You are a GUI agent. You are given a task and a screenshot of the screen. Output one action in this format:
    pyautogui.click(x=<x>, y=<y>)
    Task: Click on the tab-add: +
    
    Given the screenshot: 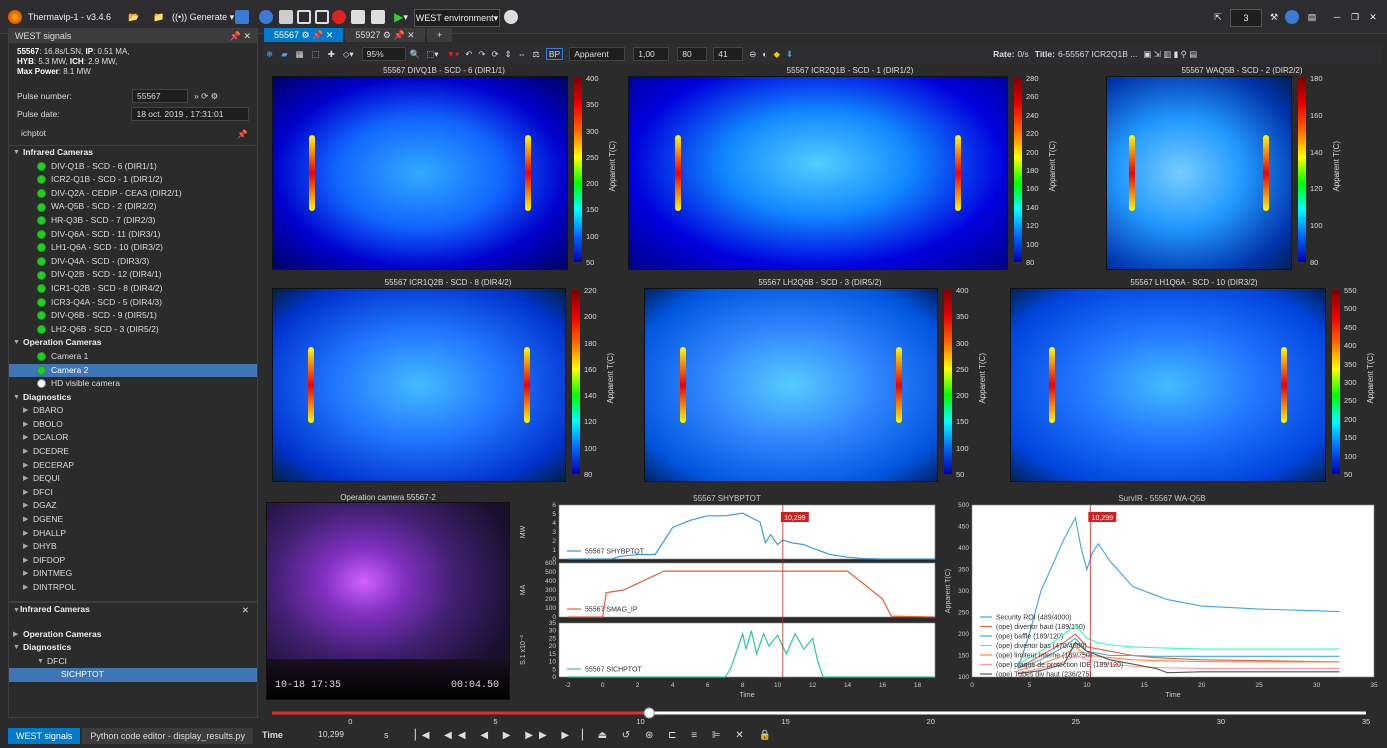 What is the action you would take?
    pyautogui.click(x=439, y=35)
    